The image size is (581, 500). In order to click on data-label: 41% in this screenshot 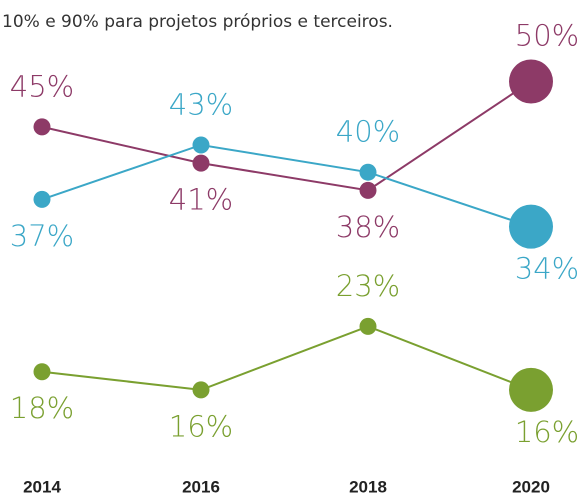, I will do `click(201, 200)`.